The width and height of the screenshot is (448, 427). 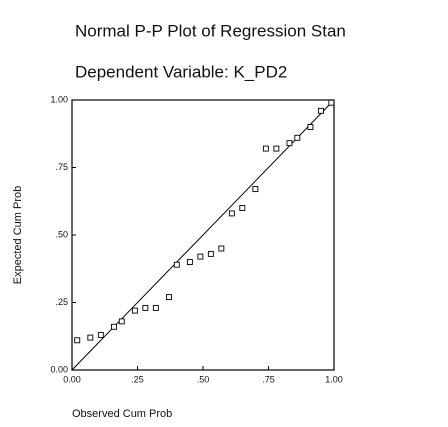 What do you see at coordinates (59, 99) in the screenshot?
I see `y-tick-label: 1.00` at bounding box center [59, 99].